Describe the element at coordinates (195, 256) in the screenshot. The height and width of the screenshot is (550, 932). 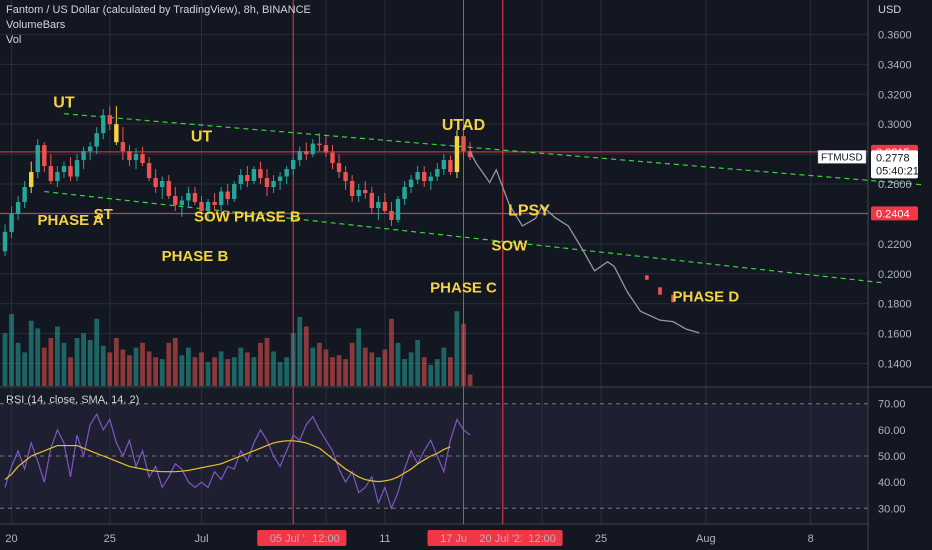
I see `annotation-label: PHASE B` at that location.